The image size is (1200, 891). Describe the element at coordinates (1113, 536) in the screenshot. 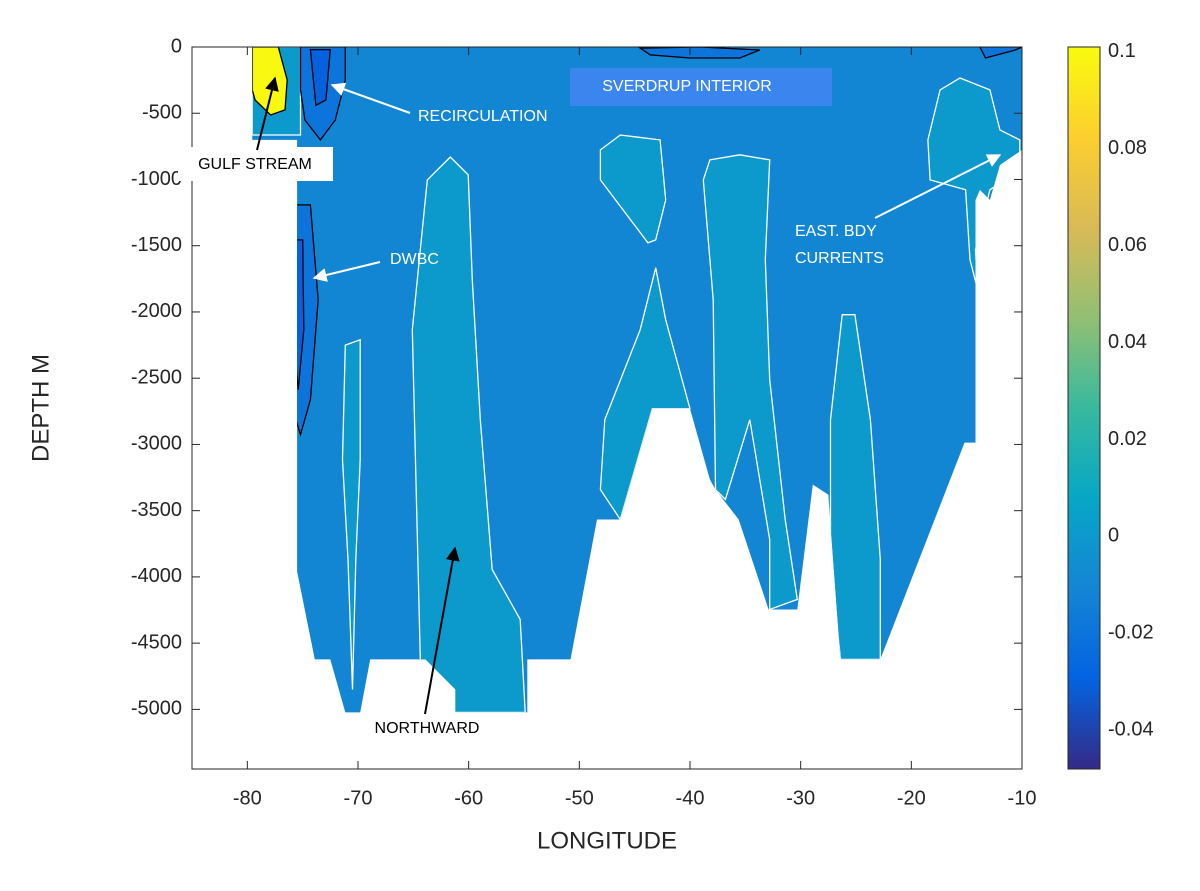

I see `colorbar-tick-label: 0` at that location.